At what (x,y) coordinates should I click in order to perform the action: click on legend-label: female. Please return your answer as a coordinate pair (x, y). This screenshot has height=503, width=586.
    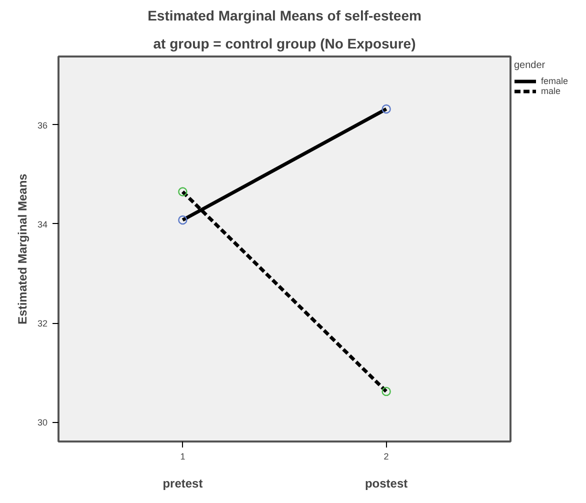
    Looking at the image, I should click on (554, 81).